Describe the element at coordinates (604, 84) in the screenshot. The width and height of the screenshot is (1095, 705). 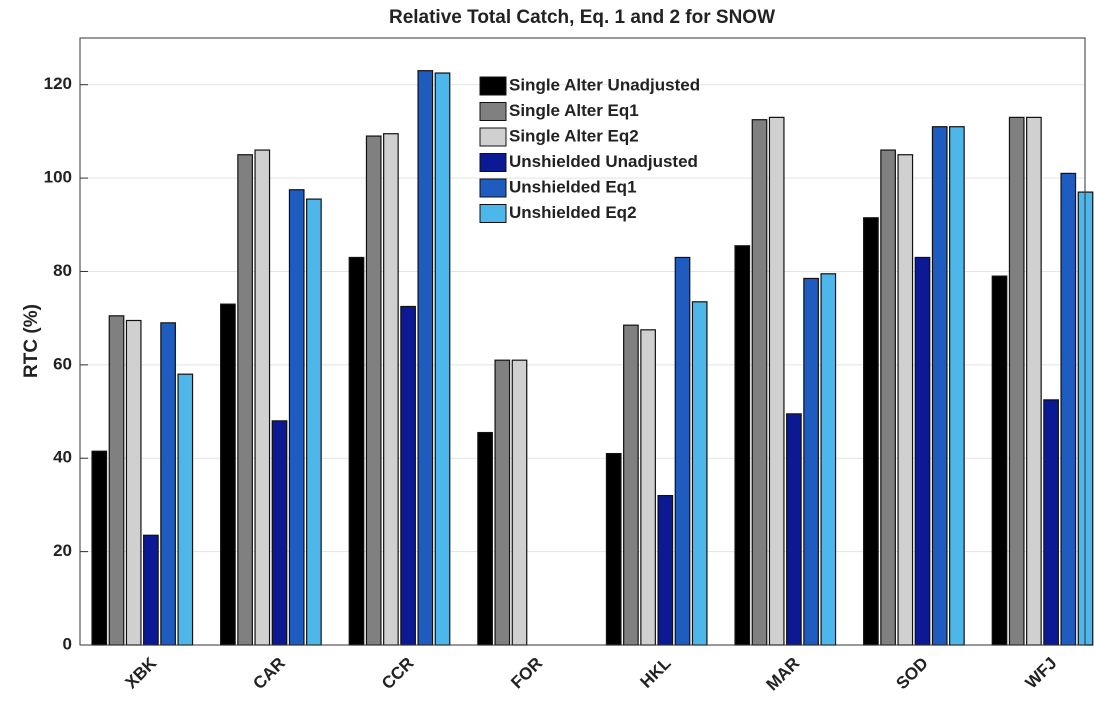
I see `legend-label: Single Alter Unadjusted` at that location.